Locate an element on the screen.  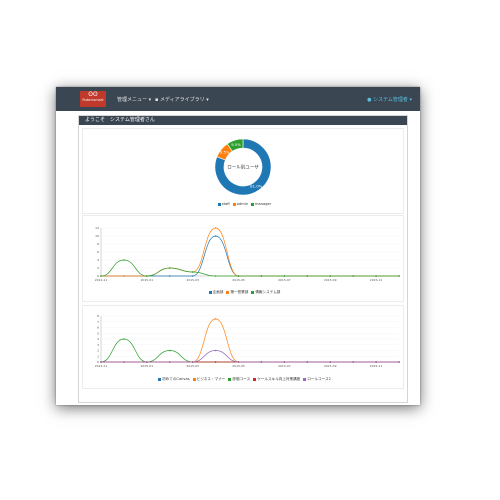
legend-label: staff is located at coordinates (225, 204).